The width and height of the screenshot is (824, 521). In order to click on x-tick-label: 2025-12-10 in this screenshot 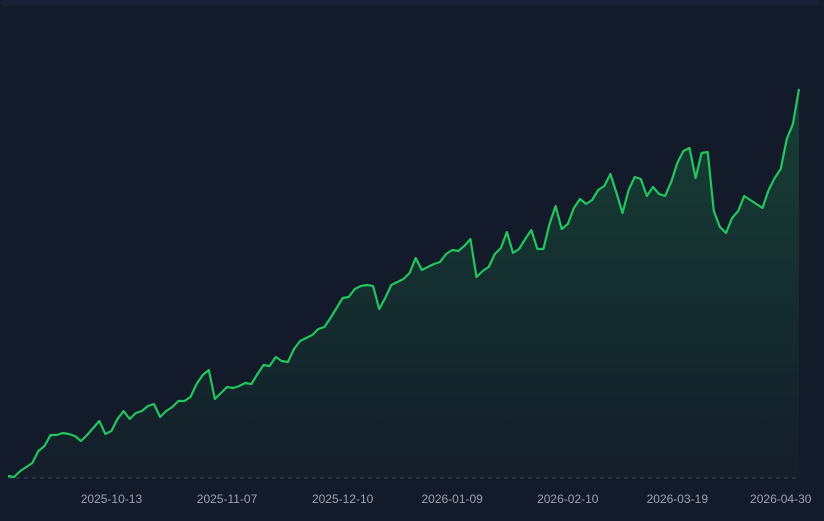, I will do `click(343, 499)`.